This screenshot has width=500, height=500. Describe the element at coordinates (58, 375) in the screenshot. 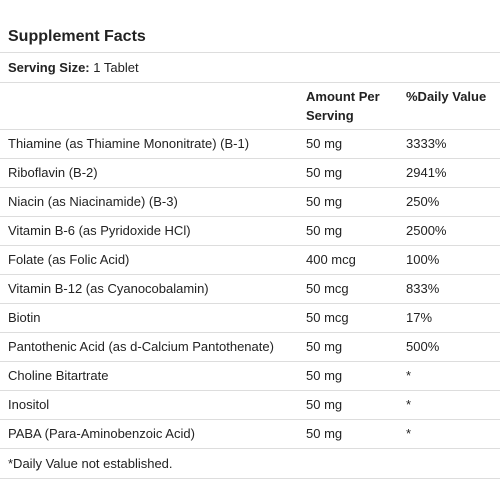

I see `nutrient-name: Choline Bitartrate` at that location.